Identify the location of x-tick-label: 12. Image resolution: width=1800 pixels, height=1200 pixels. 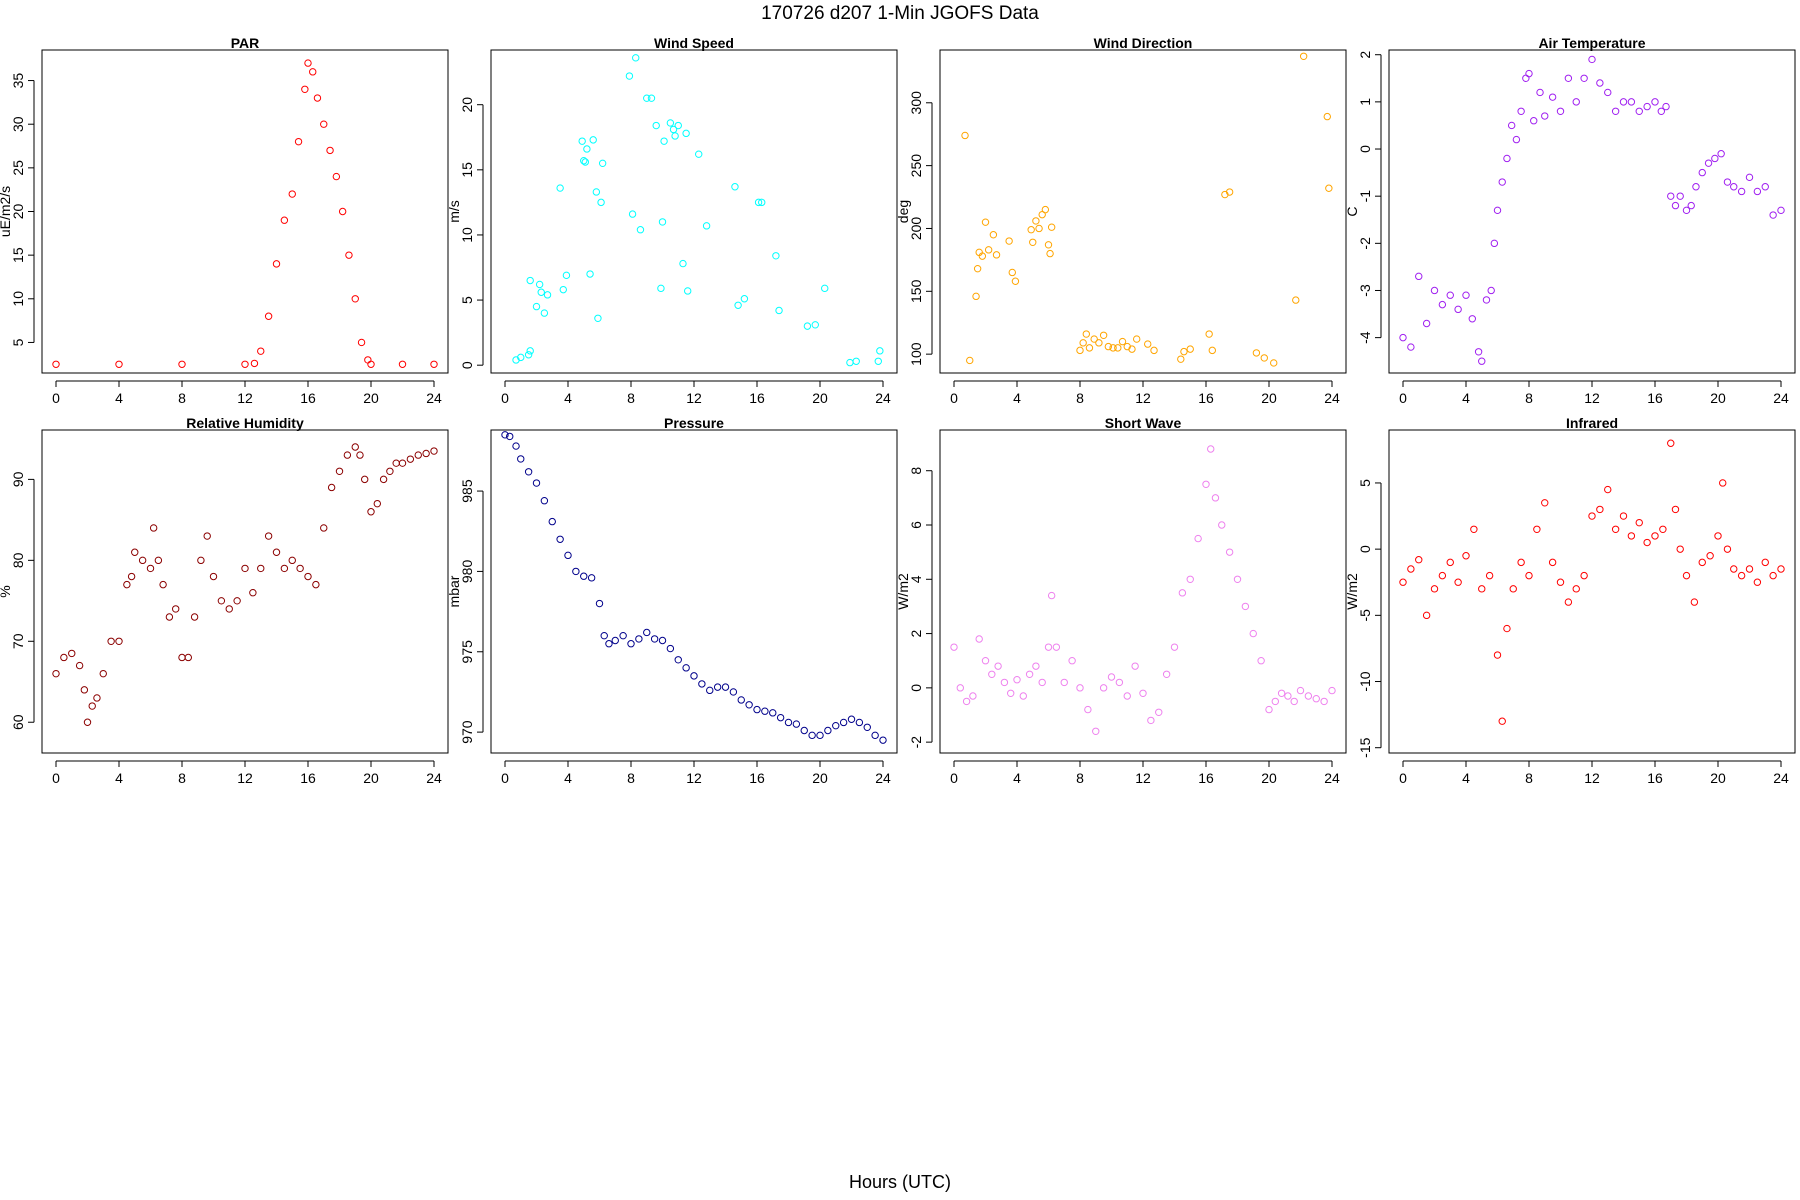
(1592, 398).